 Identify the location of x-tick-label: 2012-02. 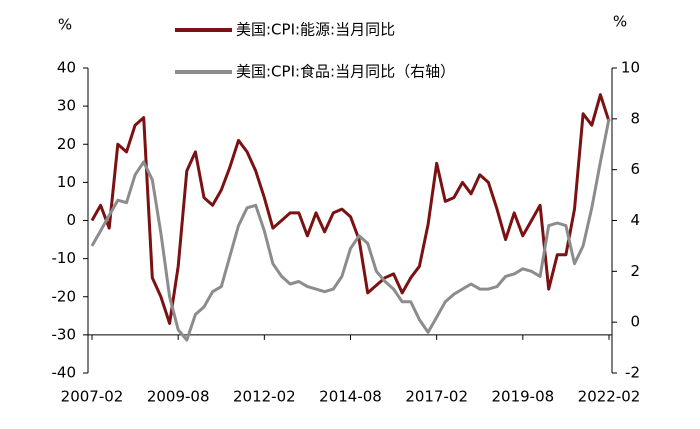
(264, 397).